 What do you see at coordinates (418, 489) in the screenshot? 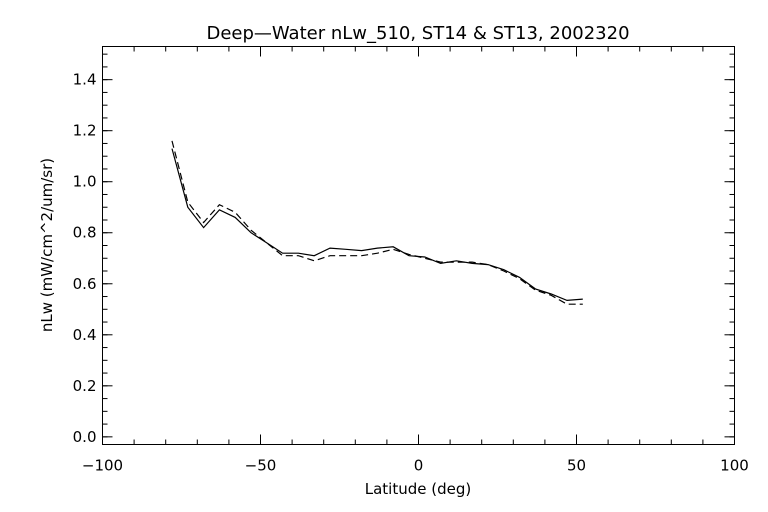
I see `x-axis-label: Latitude (deg)` at bounding box center [418, 489].